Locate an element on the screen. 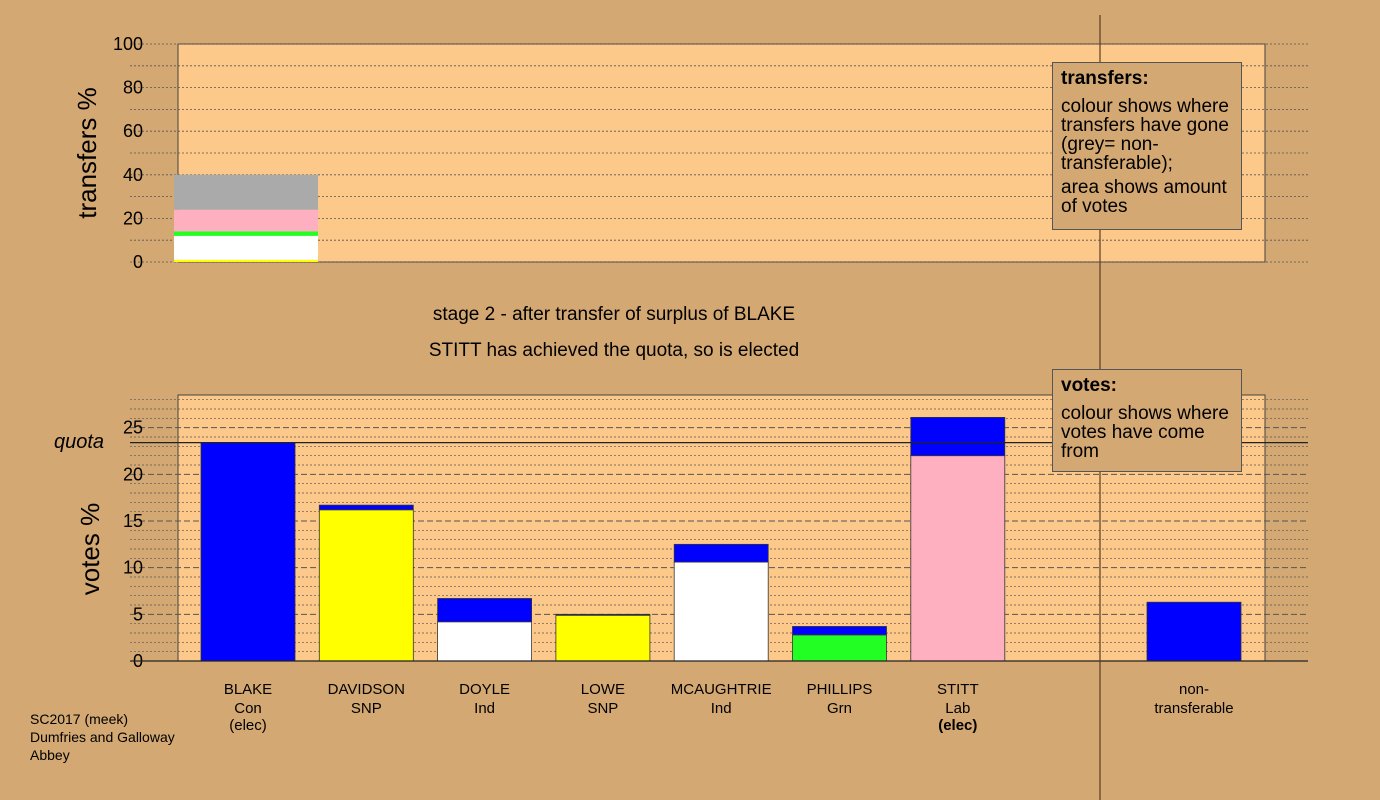 The height and width of the screenshot is (800, 1380). bar-phillips-segment-grn is located at coordinates (839, 648).